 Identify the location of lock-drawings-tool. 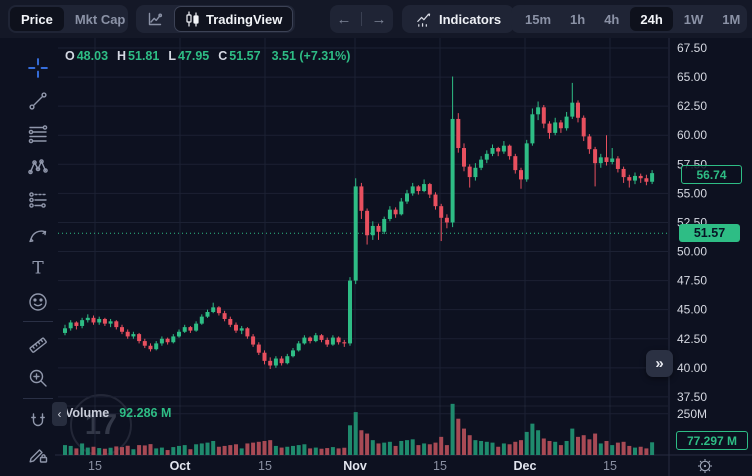
(38, 454).